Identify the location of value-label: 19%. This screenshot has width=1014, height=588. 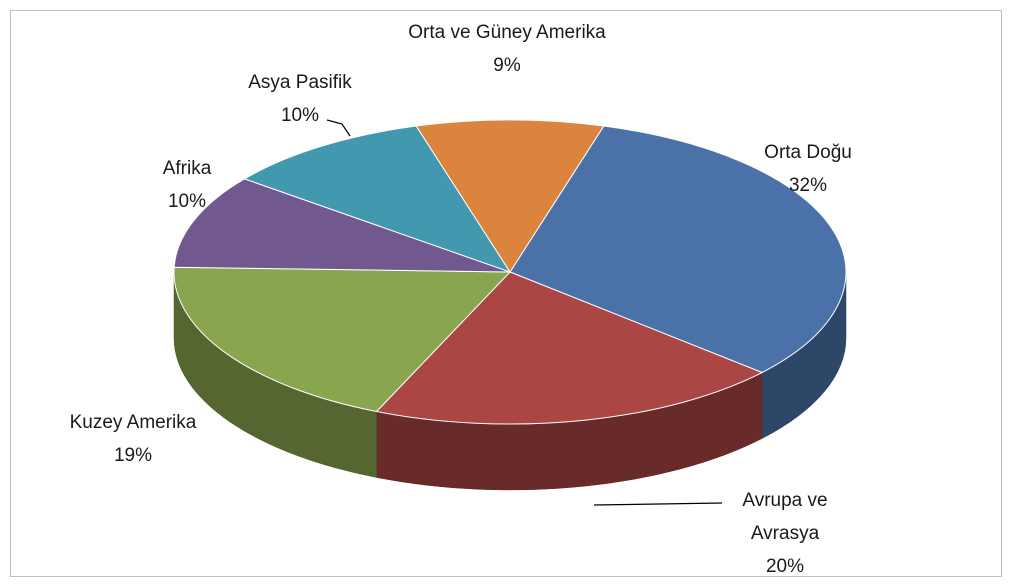
(133, 455).